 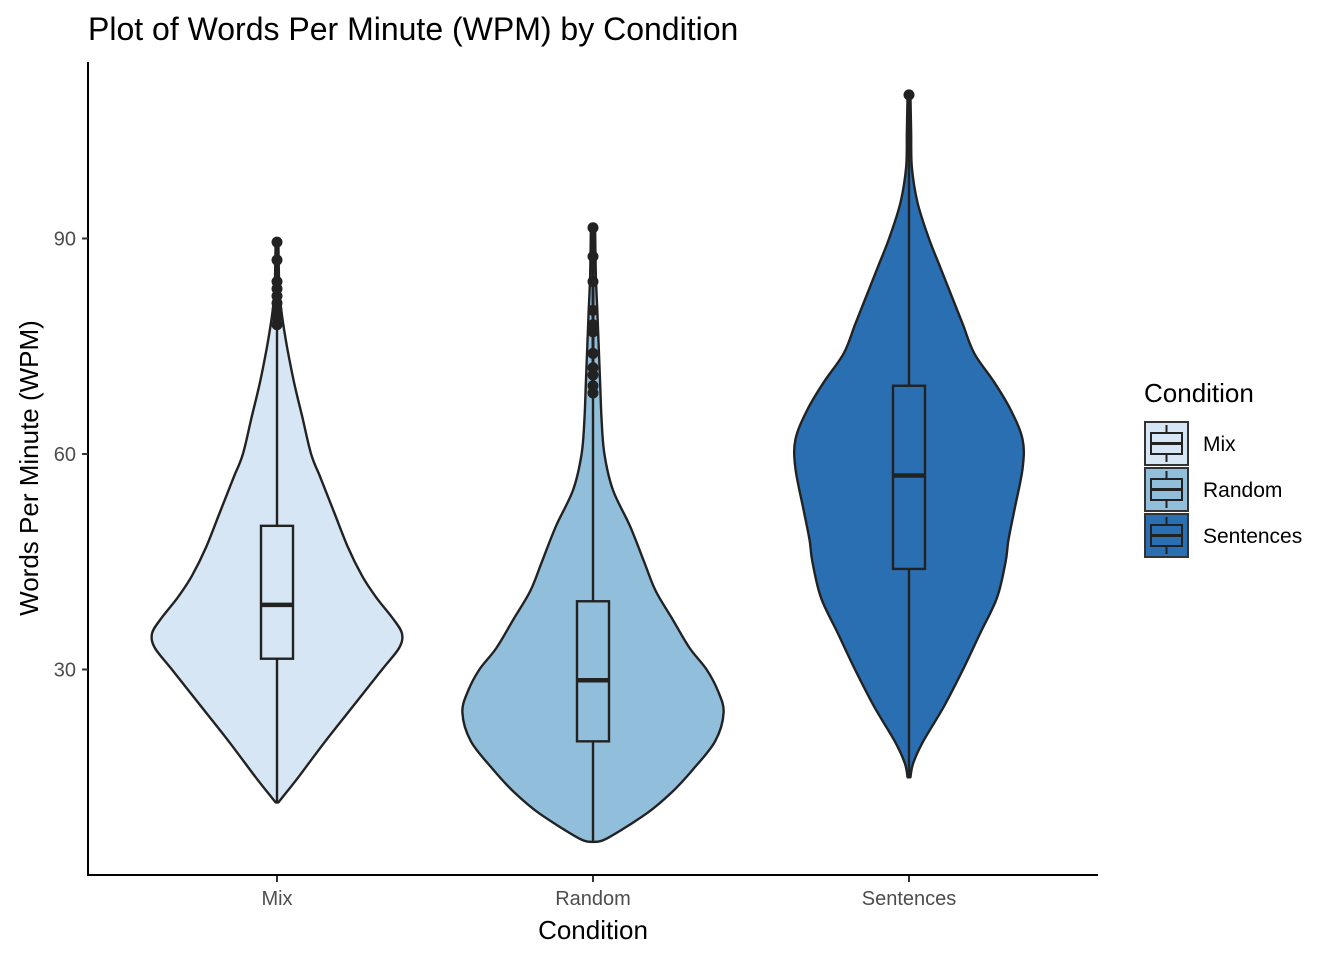 I want to click on y-axis-title: Words Per Minute (WPM), so click(x=29, y=468).